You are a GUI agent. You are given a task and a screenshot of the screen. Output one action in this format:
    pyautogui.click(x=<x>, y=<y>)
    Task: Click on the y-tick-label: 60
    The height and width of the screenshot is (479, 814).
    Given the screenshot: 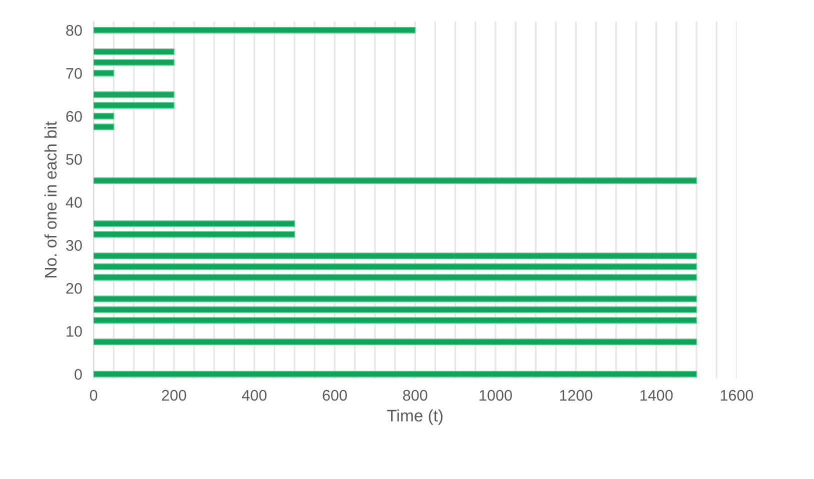 What is the action you would take?
    pyautogui.click(x=74, y=116)
    